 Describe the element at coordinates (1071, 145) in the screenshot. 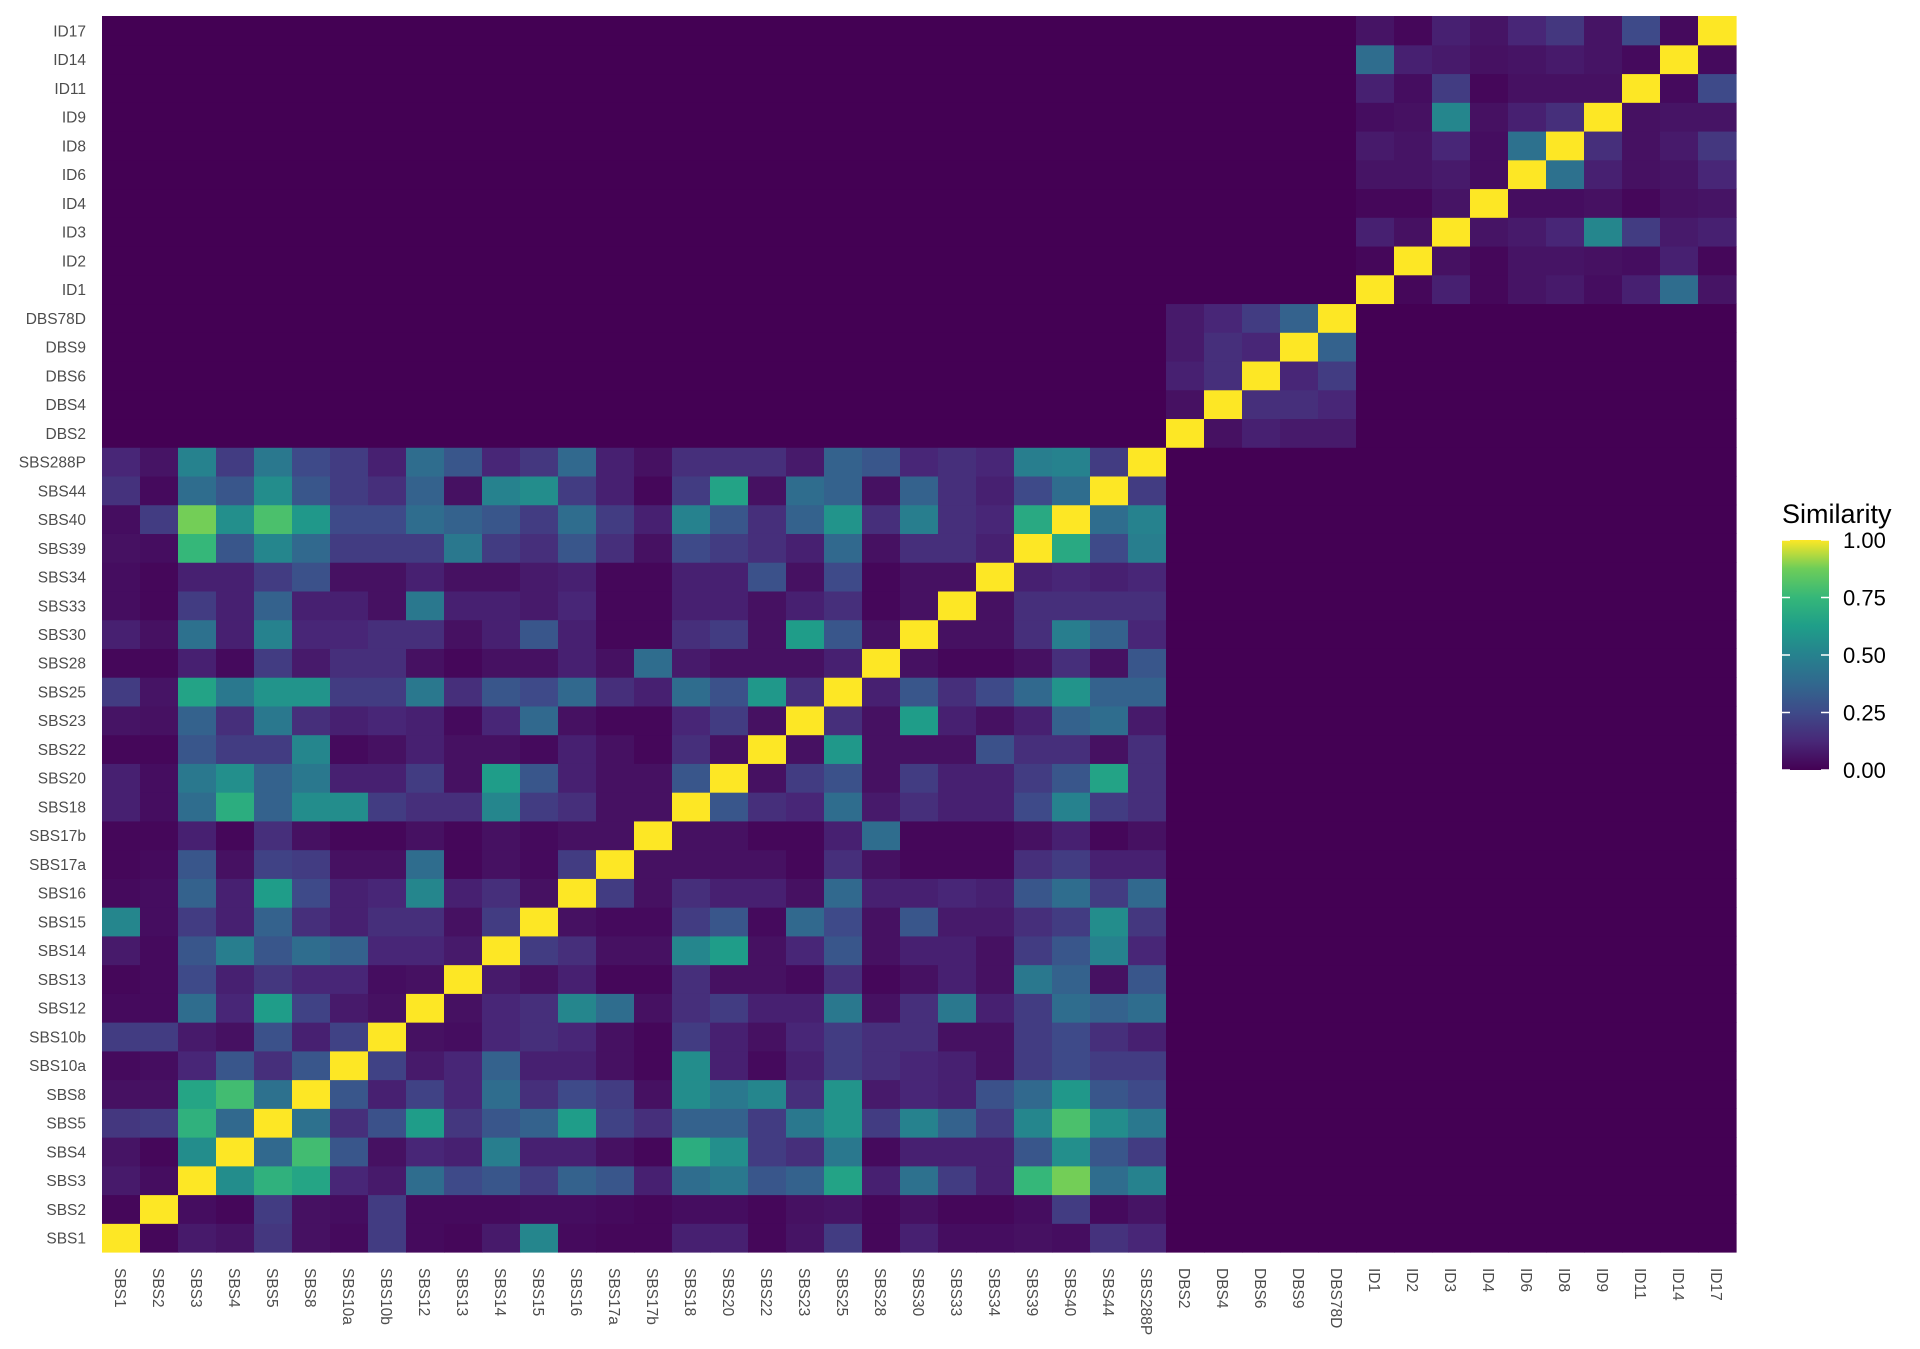

I see `heatmap-cell-SBS40-ID8` at that location.